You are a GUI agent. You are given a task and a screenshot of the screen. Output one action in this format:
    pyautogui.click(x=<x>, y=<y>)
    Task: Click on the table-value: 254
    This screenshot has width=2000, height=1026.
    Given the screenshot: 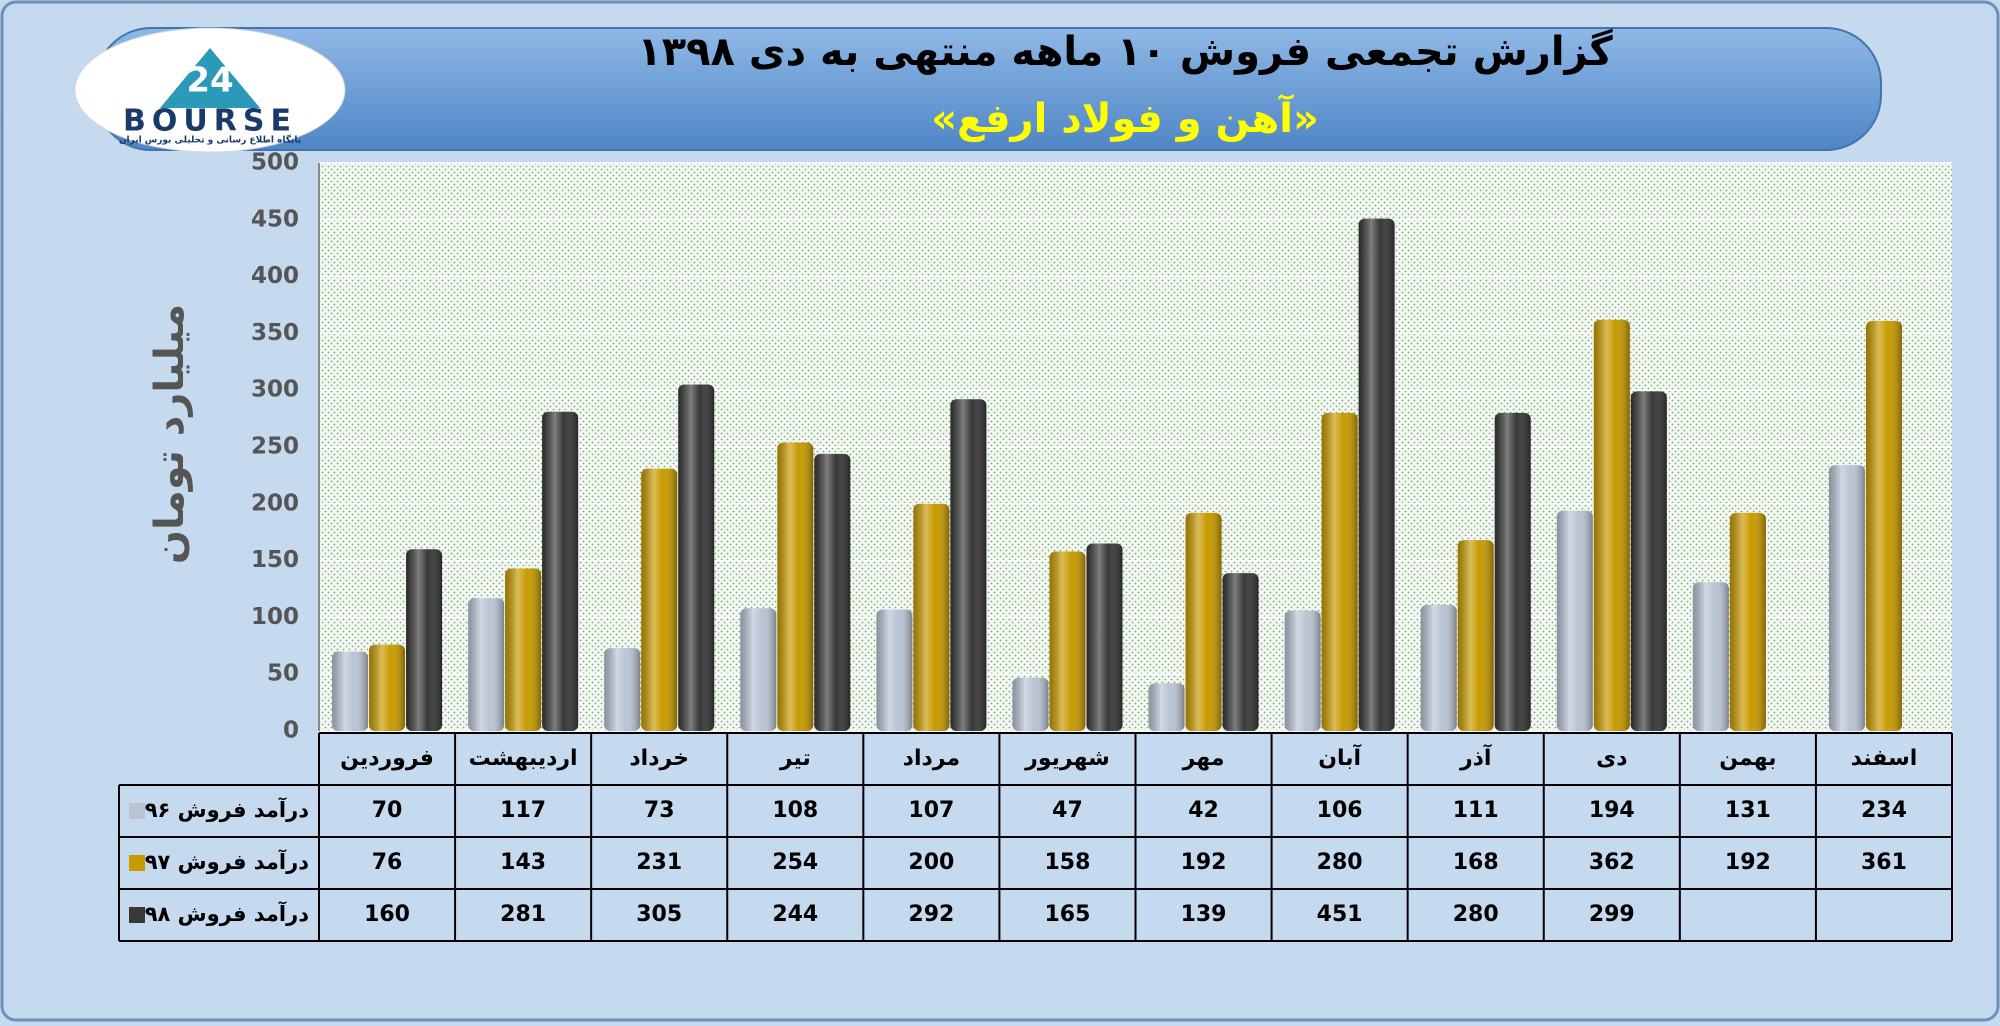 What is the action you would take?
    pyautogui.click(x=795, y=862)
    